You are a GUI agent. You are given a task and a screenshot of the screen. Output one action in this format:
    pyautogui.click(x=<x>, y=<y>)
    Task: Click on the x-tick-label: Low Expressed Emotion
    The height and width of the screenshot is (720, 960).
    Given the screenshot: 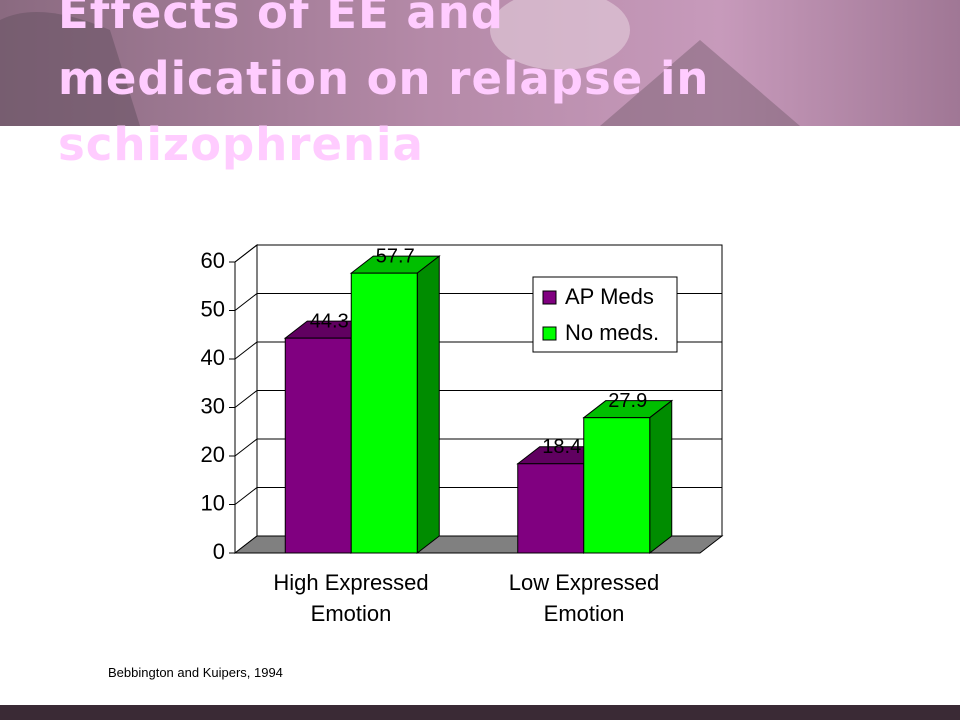 What is the action you would take?
    pyautogui.click(x=584, y=598)
    